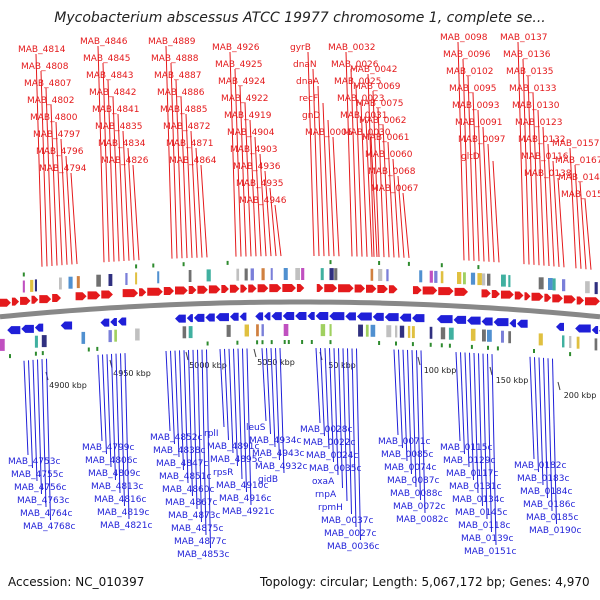 This screenshot has width=600, height=600. I want to click on reverse-gene-label: MAB_4764c, so click(46, 514).